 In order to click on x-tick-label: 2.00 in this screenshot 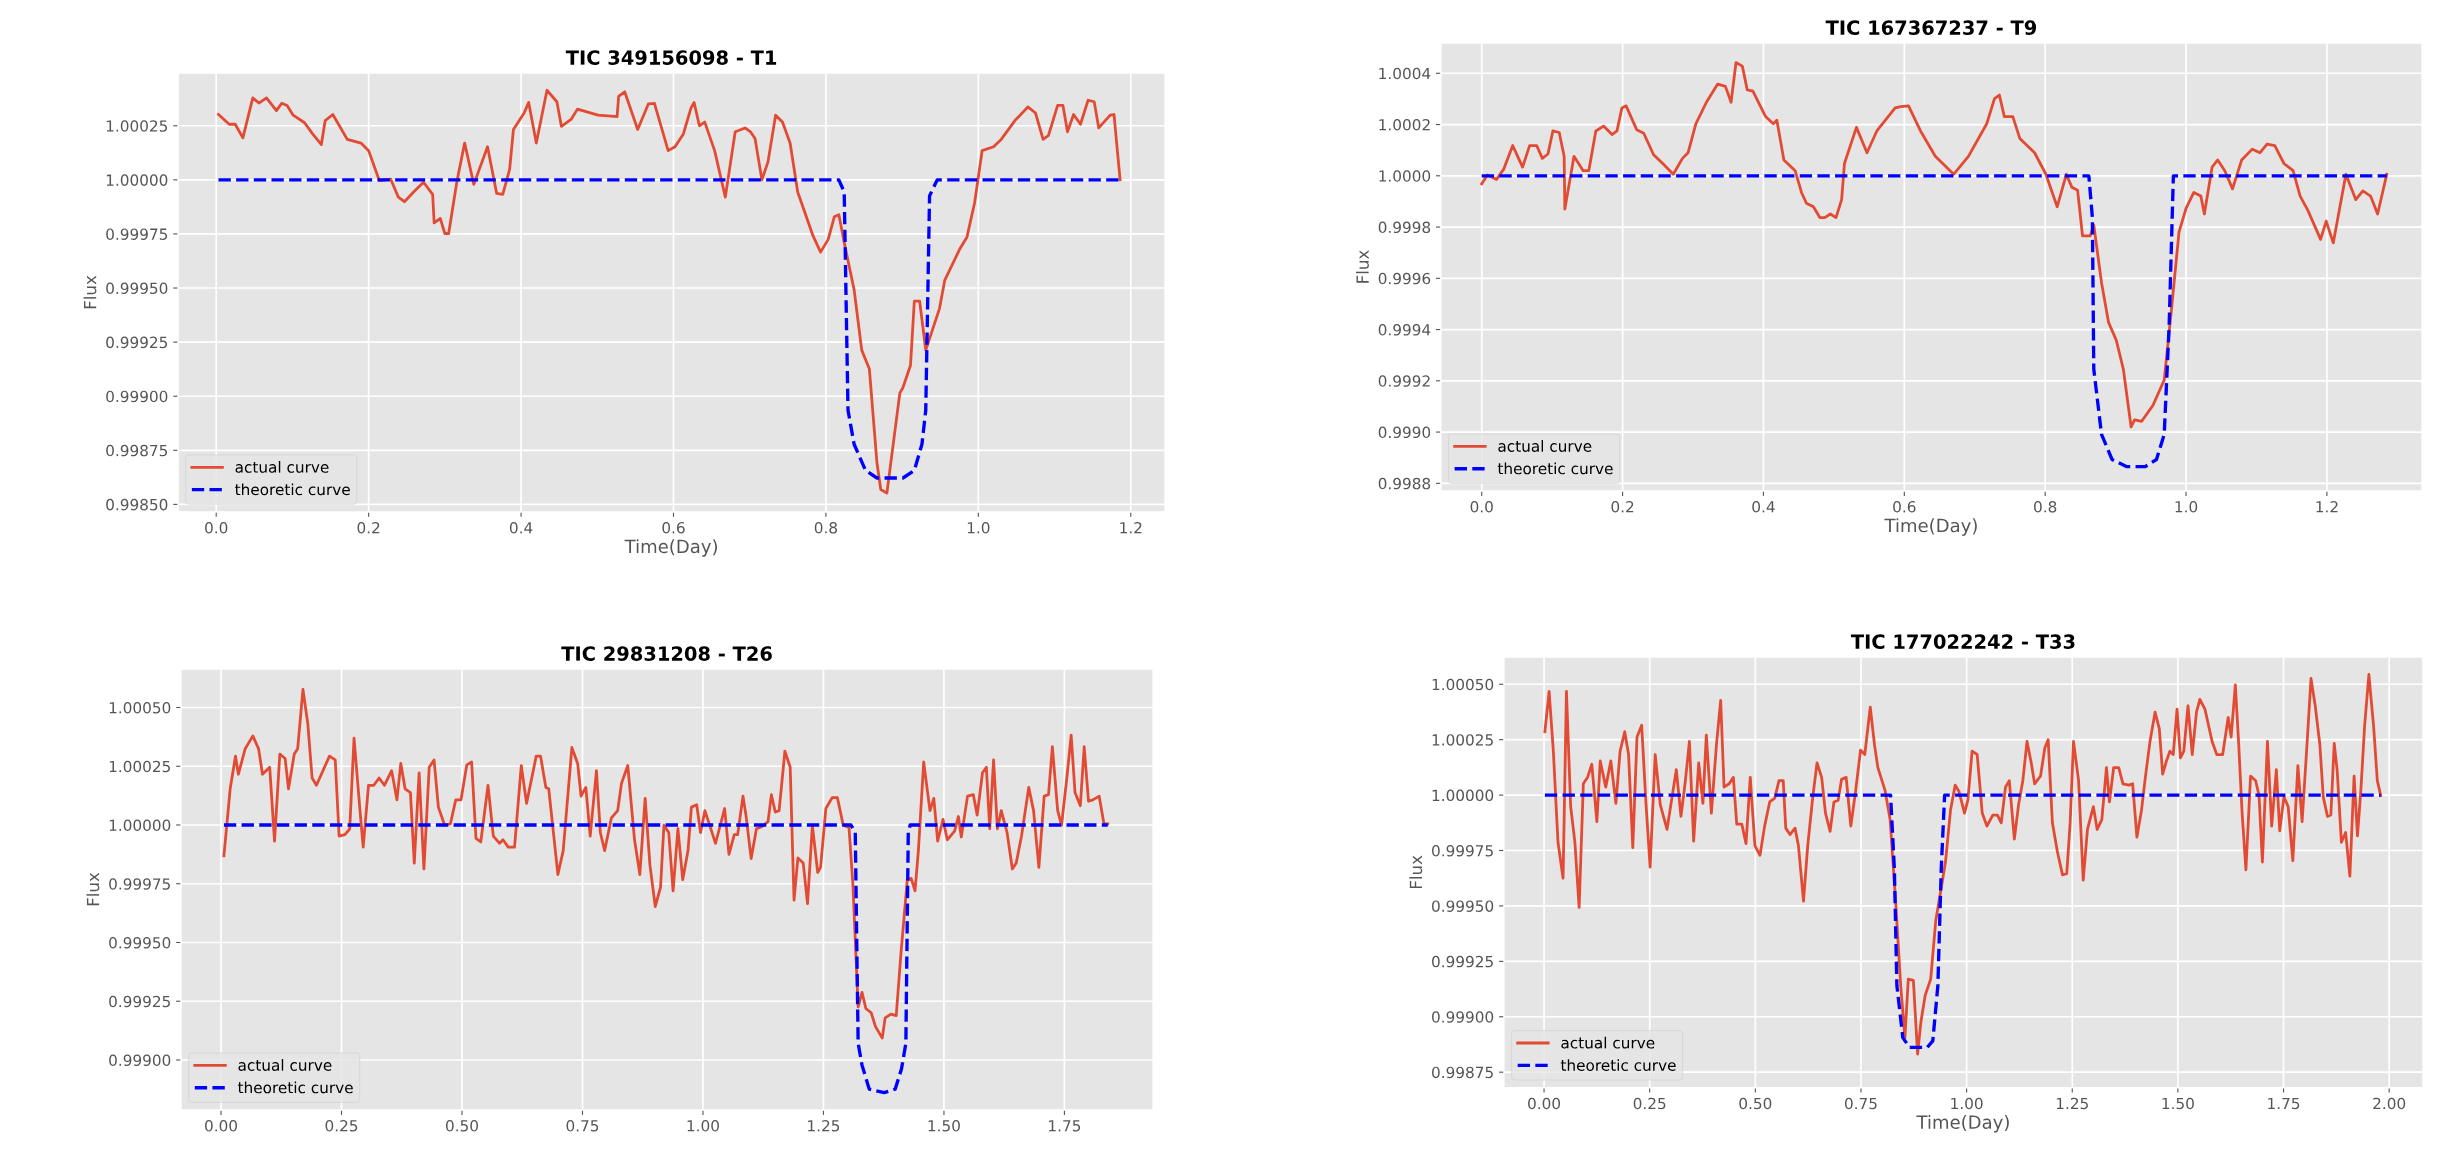, I will do `click(2389, 1103)`.